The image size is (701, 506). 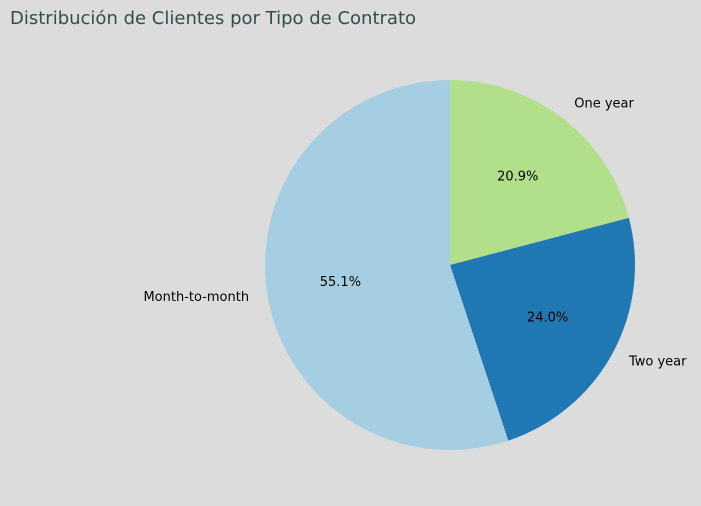 I want to click on slice-label: One year, so click(x=604, y=103).